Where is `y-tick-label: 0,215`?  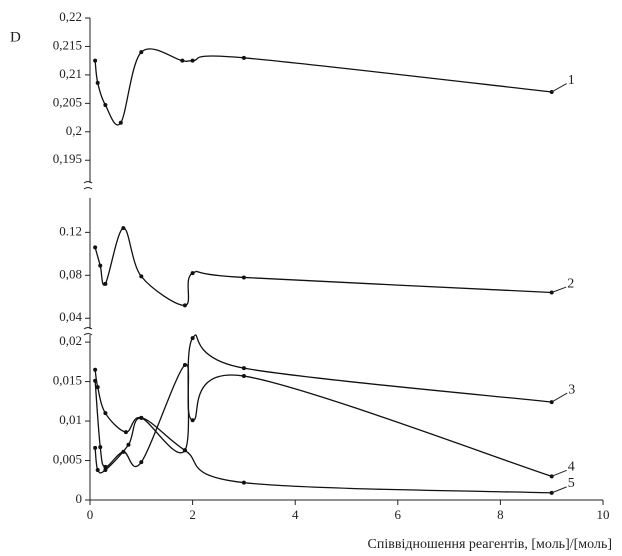 y-tick-label: 0,215 is located at coordinates (67, 44).